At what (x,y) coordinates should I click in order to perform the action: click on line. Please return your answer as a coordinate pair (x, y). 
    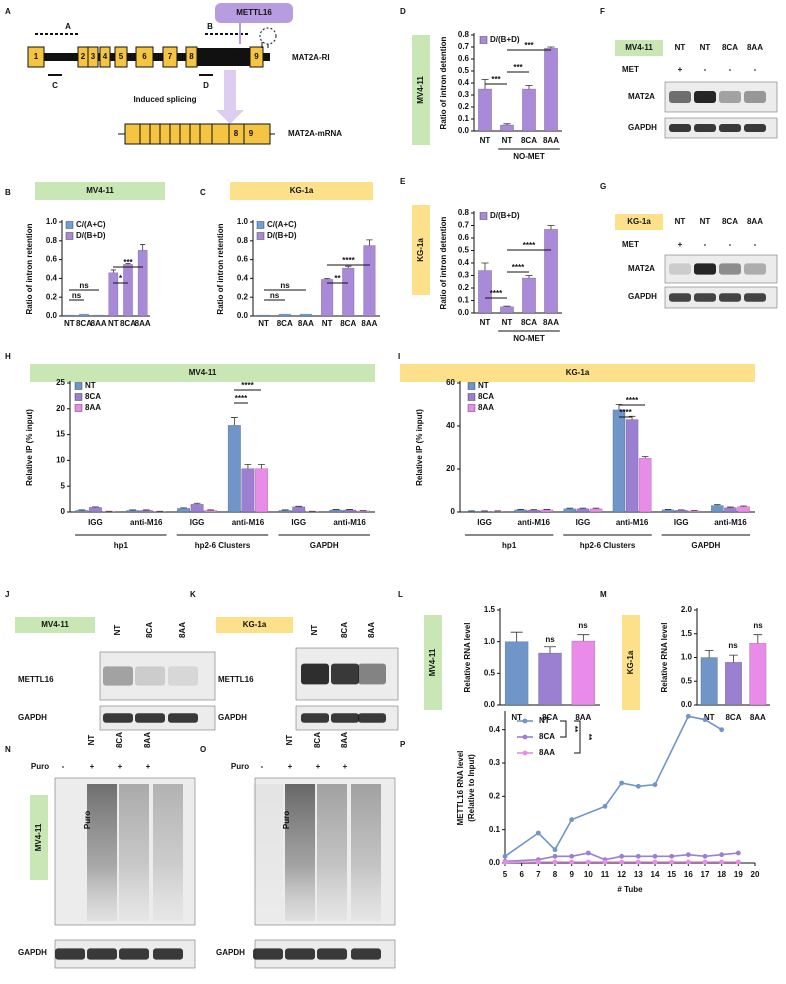
    Looking at the image, I should click on (621, 857).